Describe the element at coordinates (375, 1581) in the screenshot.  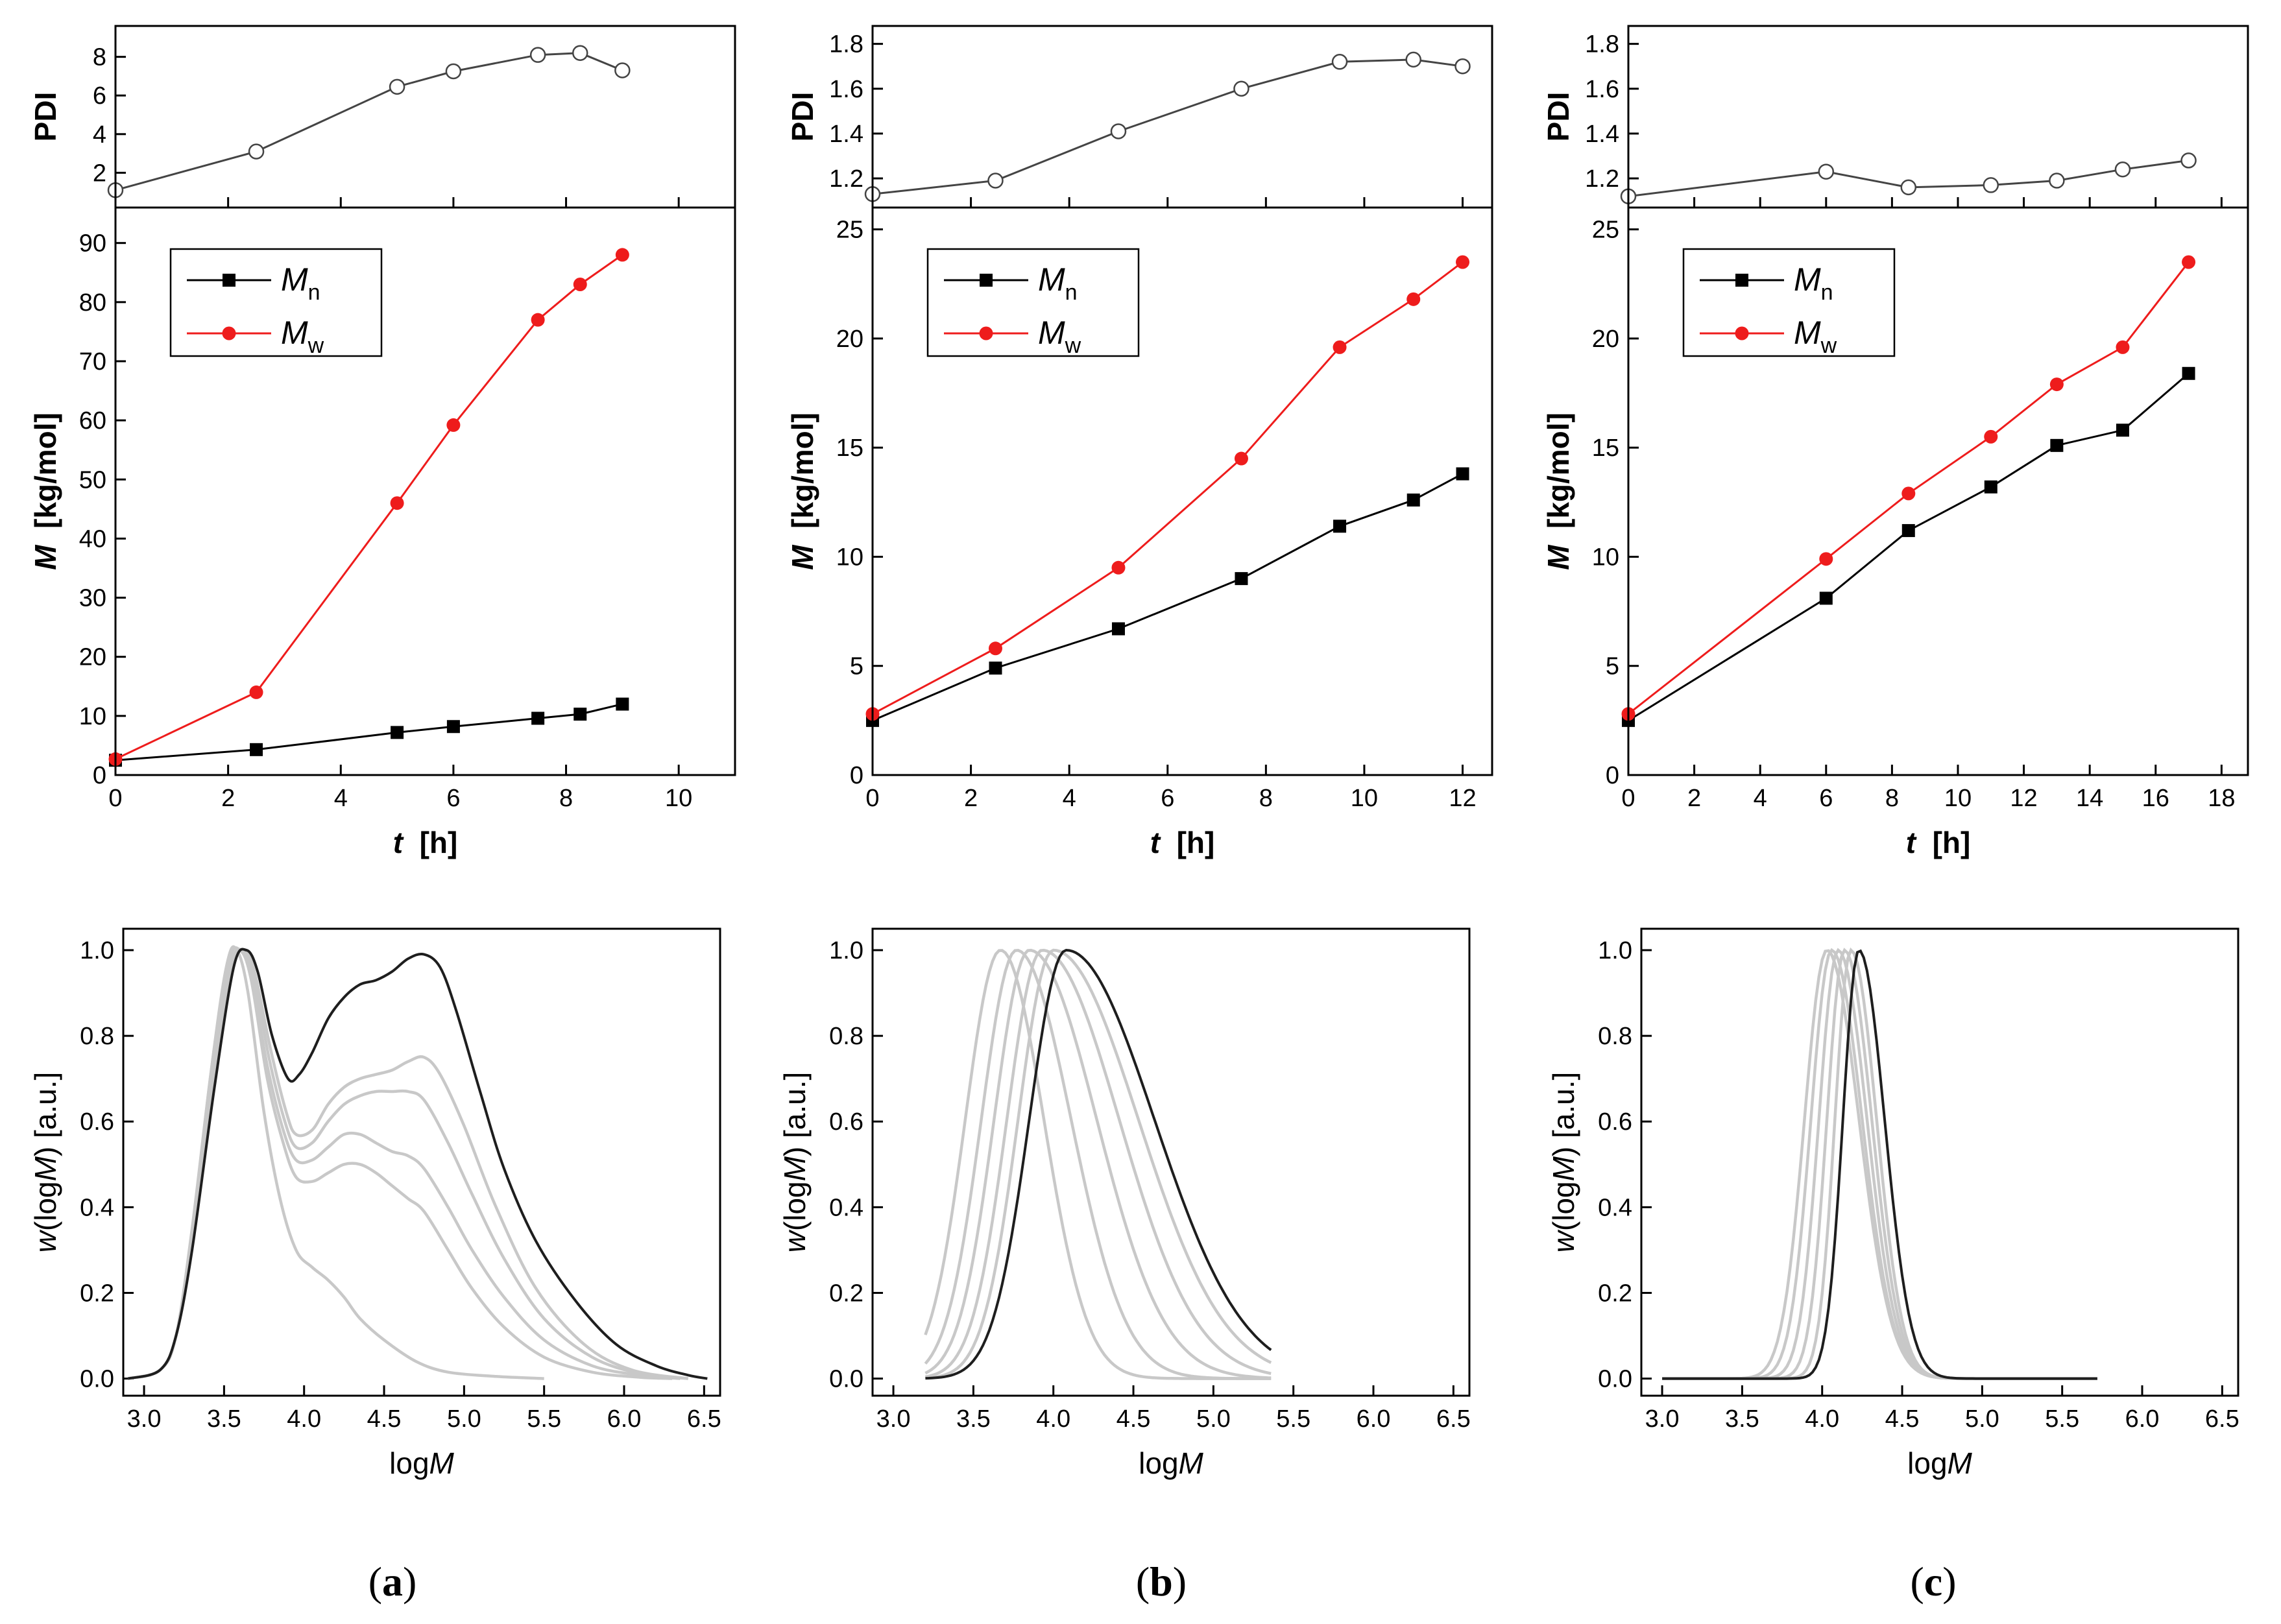
I see `panel-a-label-open: (` at that location.